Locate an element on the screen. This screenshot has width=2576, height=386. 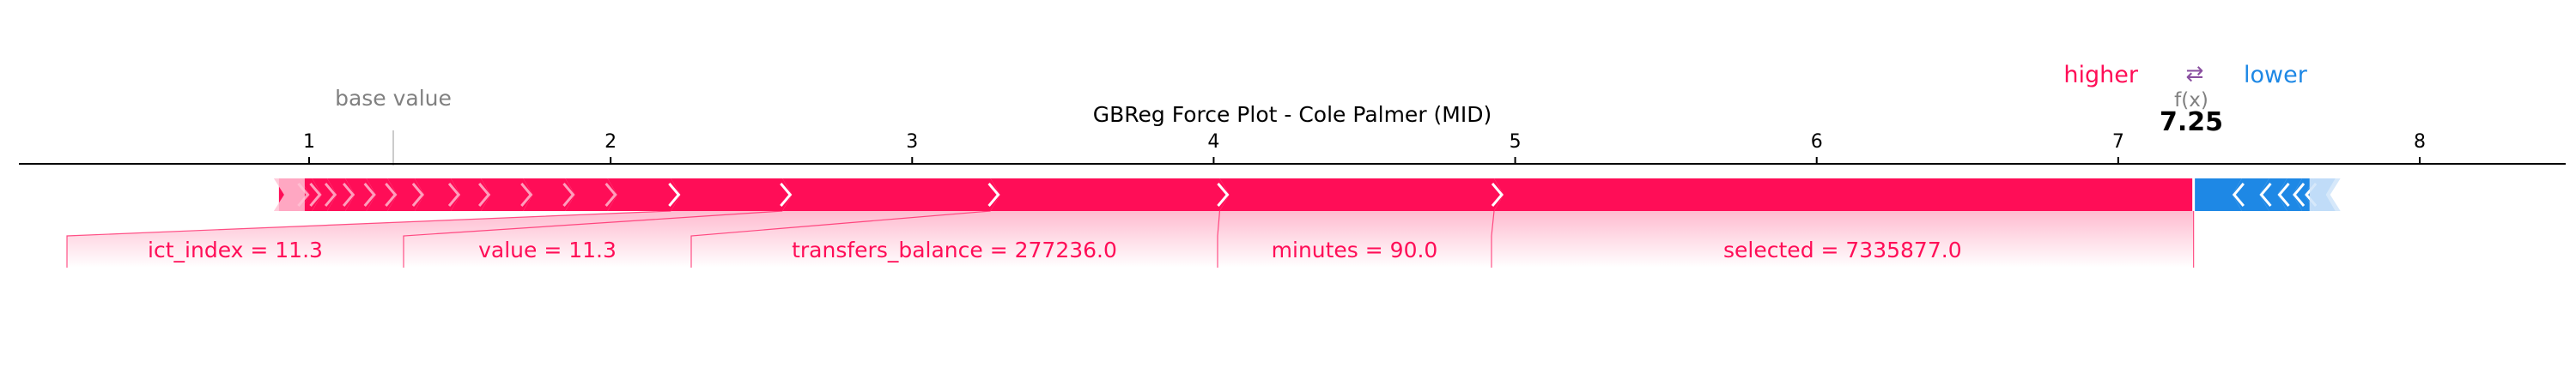
x-tick-label: 7 is located at coordinates (2118, 142).